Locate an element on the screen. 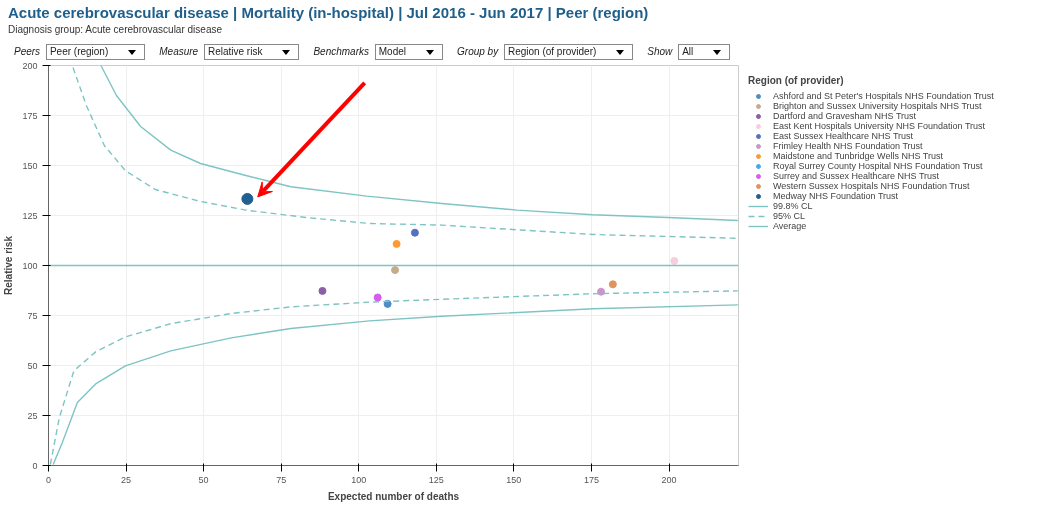 This screenshot has height=522, width=1046. text: Benchmarks is located at coordinates (341, 51).